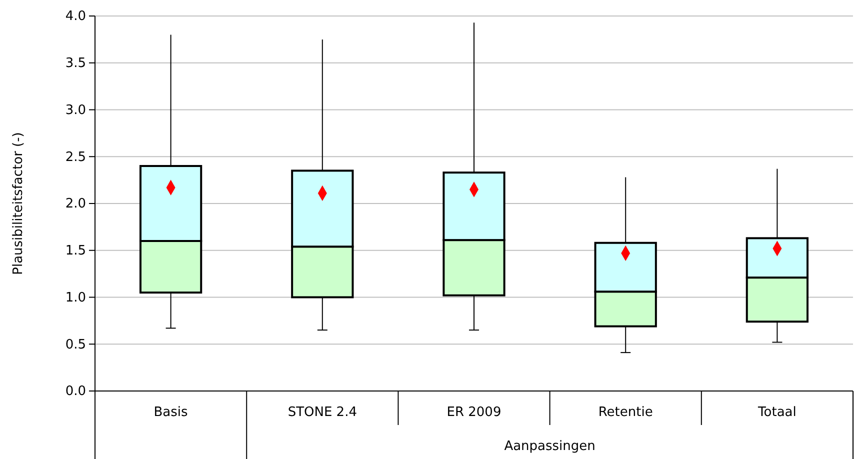  What do you see at coordinates (171, 412) in the screenshot?
I see `x-tick-label: Basis` at bounding box center [171, 412].